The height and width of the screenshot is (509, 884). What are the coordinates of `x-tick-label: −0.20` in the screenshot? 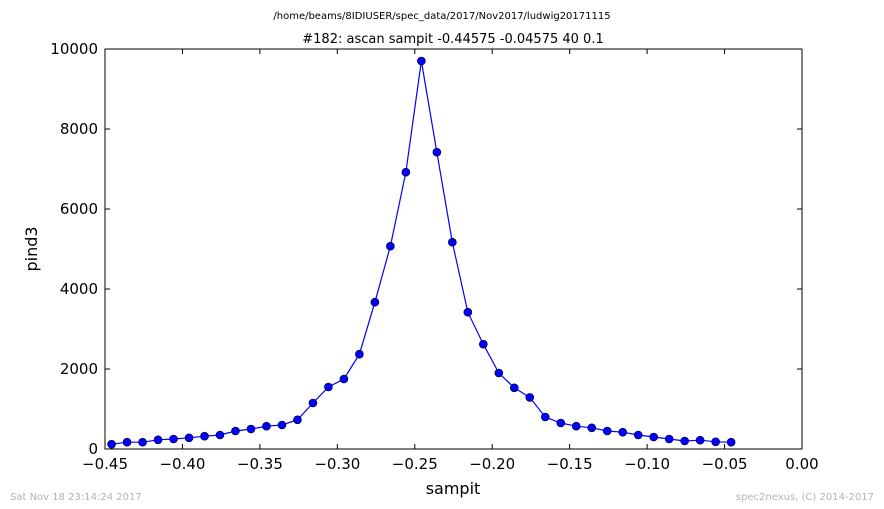 It's located at (492, 464).